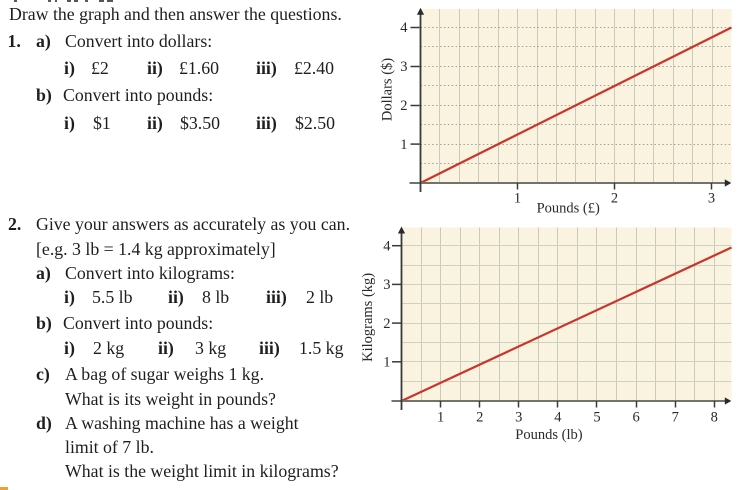 This screenshot has width=746, height=490. Describe the element at coordinates (675, 418) in the screenshot. I see `svg-text: 7` at that location.